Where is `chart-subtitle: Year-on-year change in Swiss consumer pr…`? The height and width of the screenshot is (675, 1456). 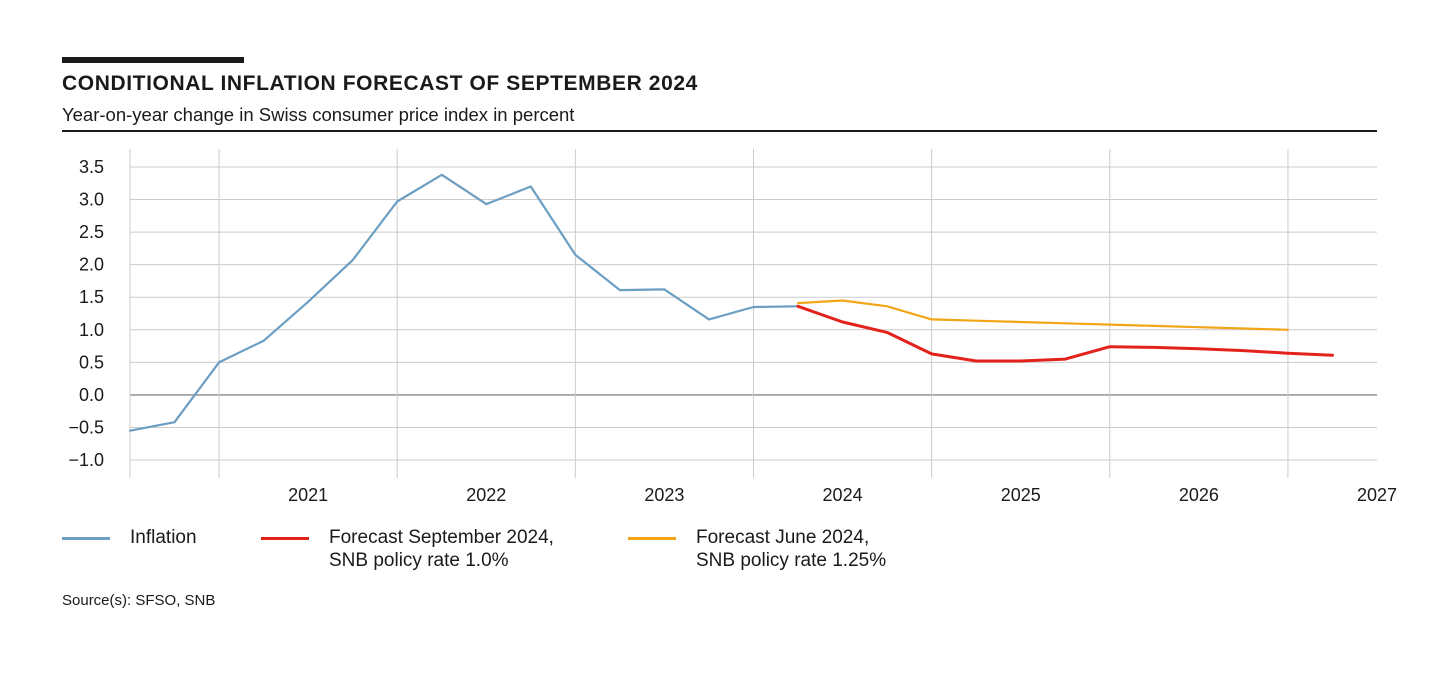
chart-subtitle: Year-on-year change in Swiss consumer pr… is located at coordinates (318, 114).